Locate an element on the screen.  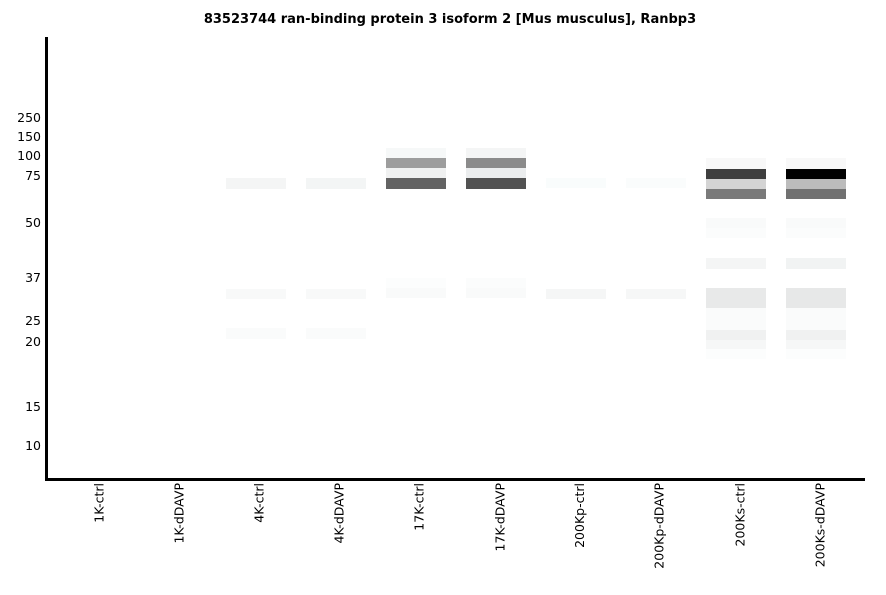
lane-label-17K-ctrl: 17K-ctrl is located at coordinates (419, 507).